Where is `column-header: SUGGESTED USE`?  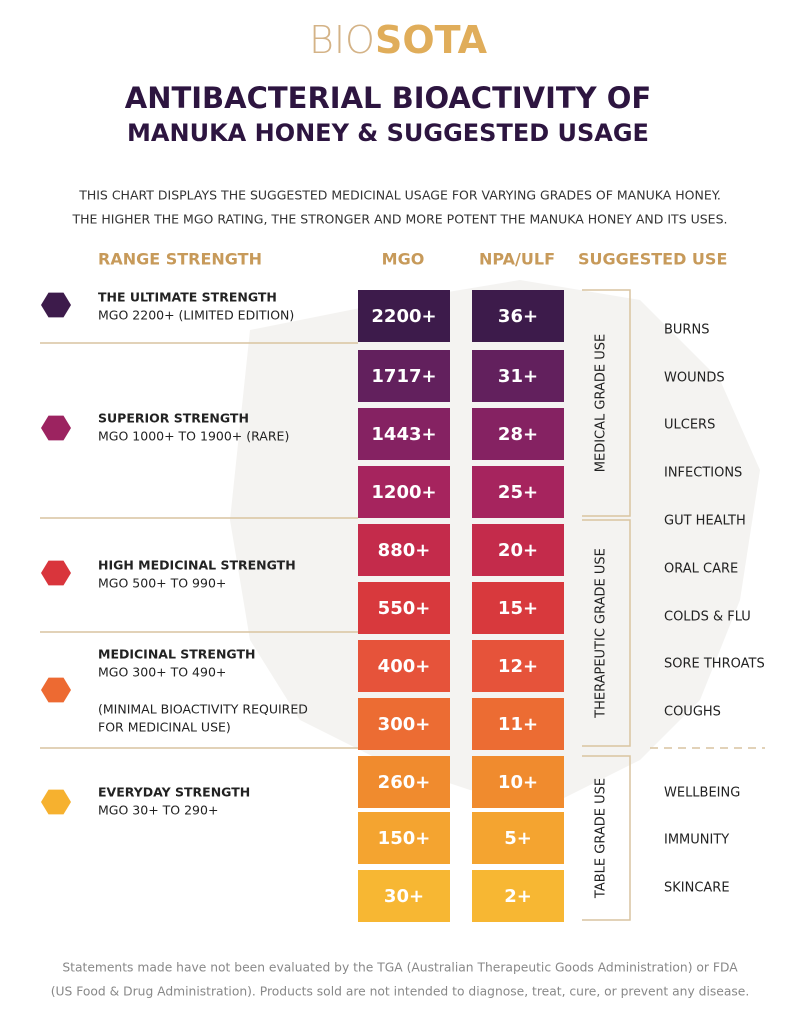
column-header: SUGGESTED USE is located at coordinates (652, 259).